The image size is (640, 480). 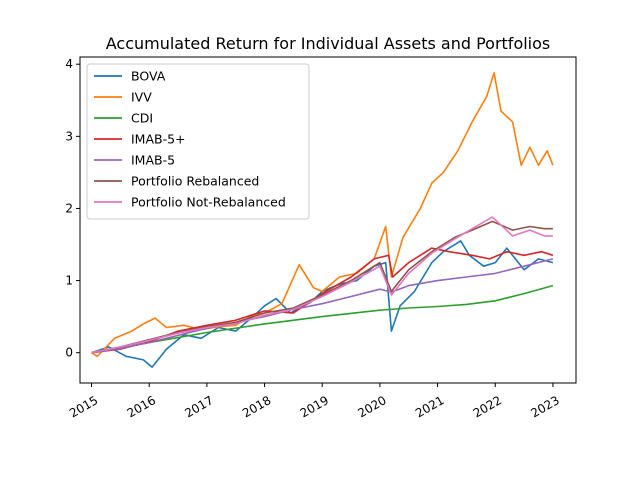 I want to click on x-tick-label: 2020, so click(x=371, y=406).